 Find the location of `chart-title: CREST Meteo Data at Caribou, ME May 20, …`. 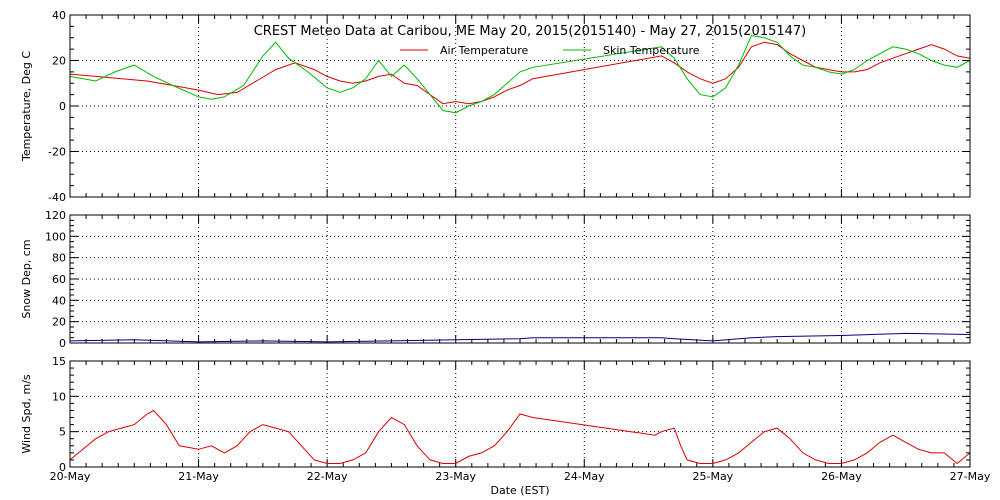

chart-title: CREST Meteo Data at Caribou, ME May 20, … is located at coordinates (530, 31).